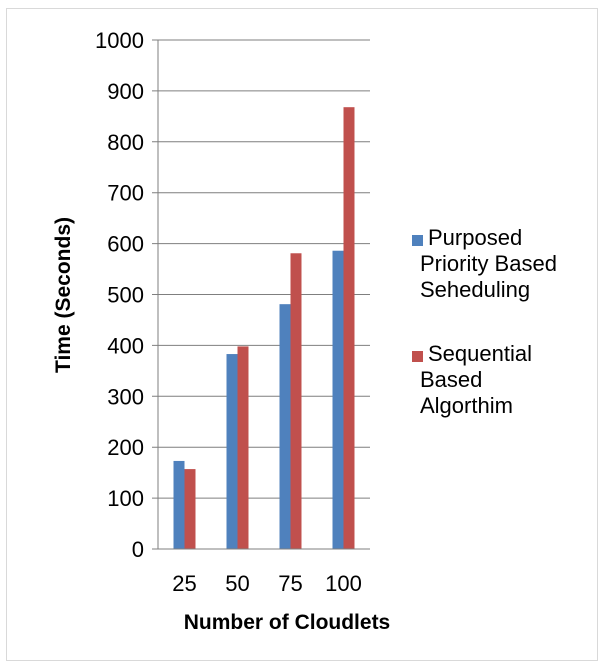 The height and width of the screenshot is (669, 604). What do you see at coordinates (287, 622) in the screenshot?
I see `x-axis-title: Number of Cloudlets` at bounding box center [287, 622].